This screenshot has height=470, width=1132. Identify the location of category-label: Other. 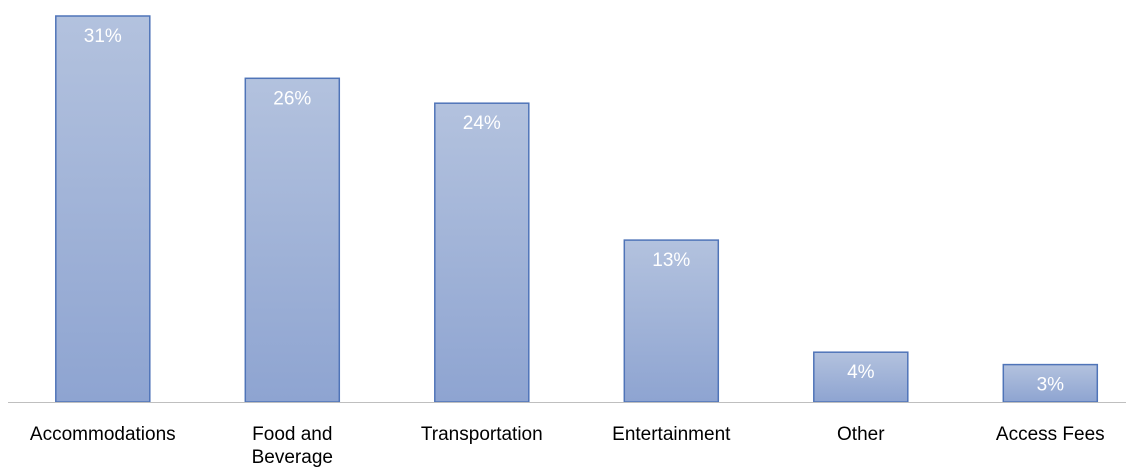
(861, 434).